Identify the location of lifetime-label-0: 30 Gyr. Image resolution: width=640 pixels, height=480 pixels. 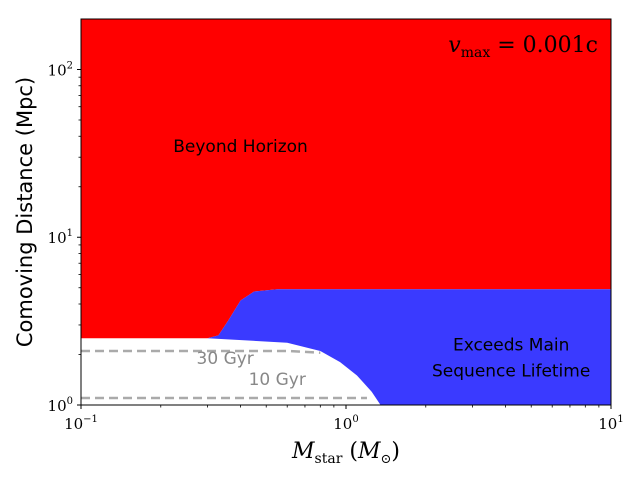
(225, 359).